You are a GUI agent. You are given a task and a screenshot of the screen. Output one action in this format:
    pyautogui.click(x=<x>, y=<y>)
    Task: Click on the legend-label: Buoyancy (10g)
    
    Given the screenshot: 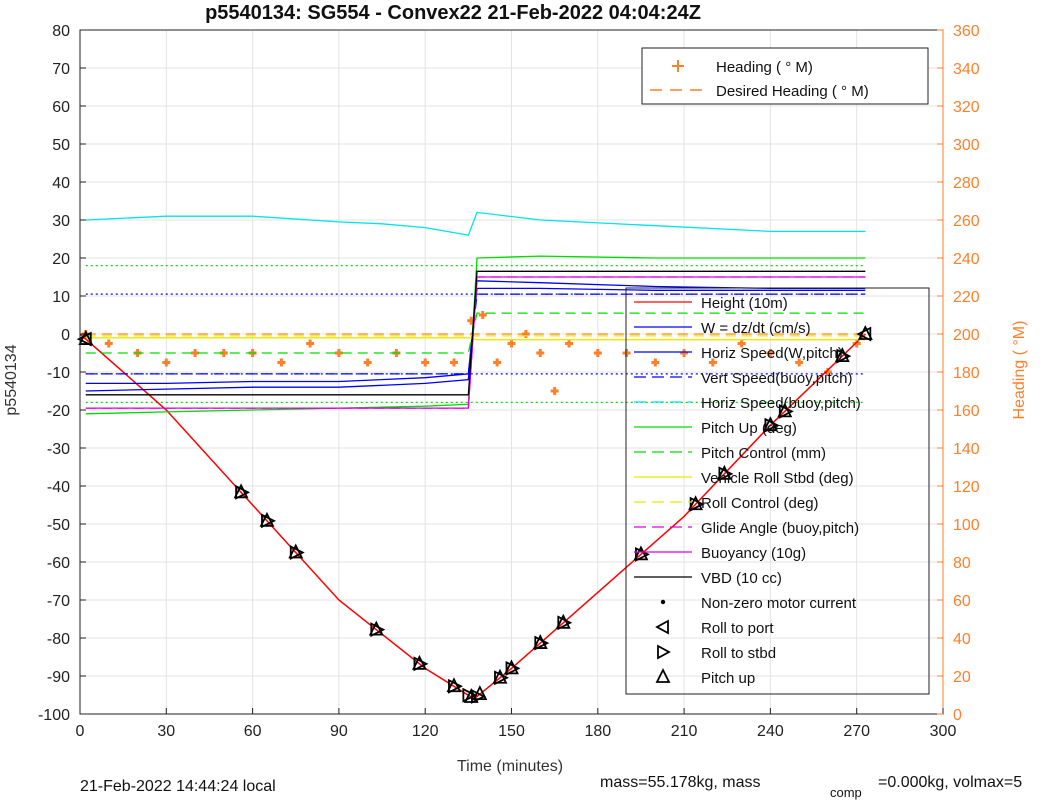 What is the action you would take?
    pyautogui.click(x=753, y=553)
    